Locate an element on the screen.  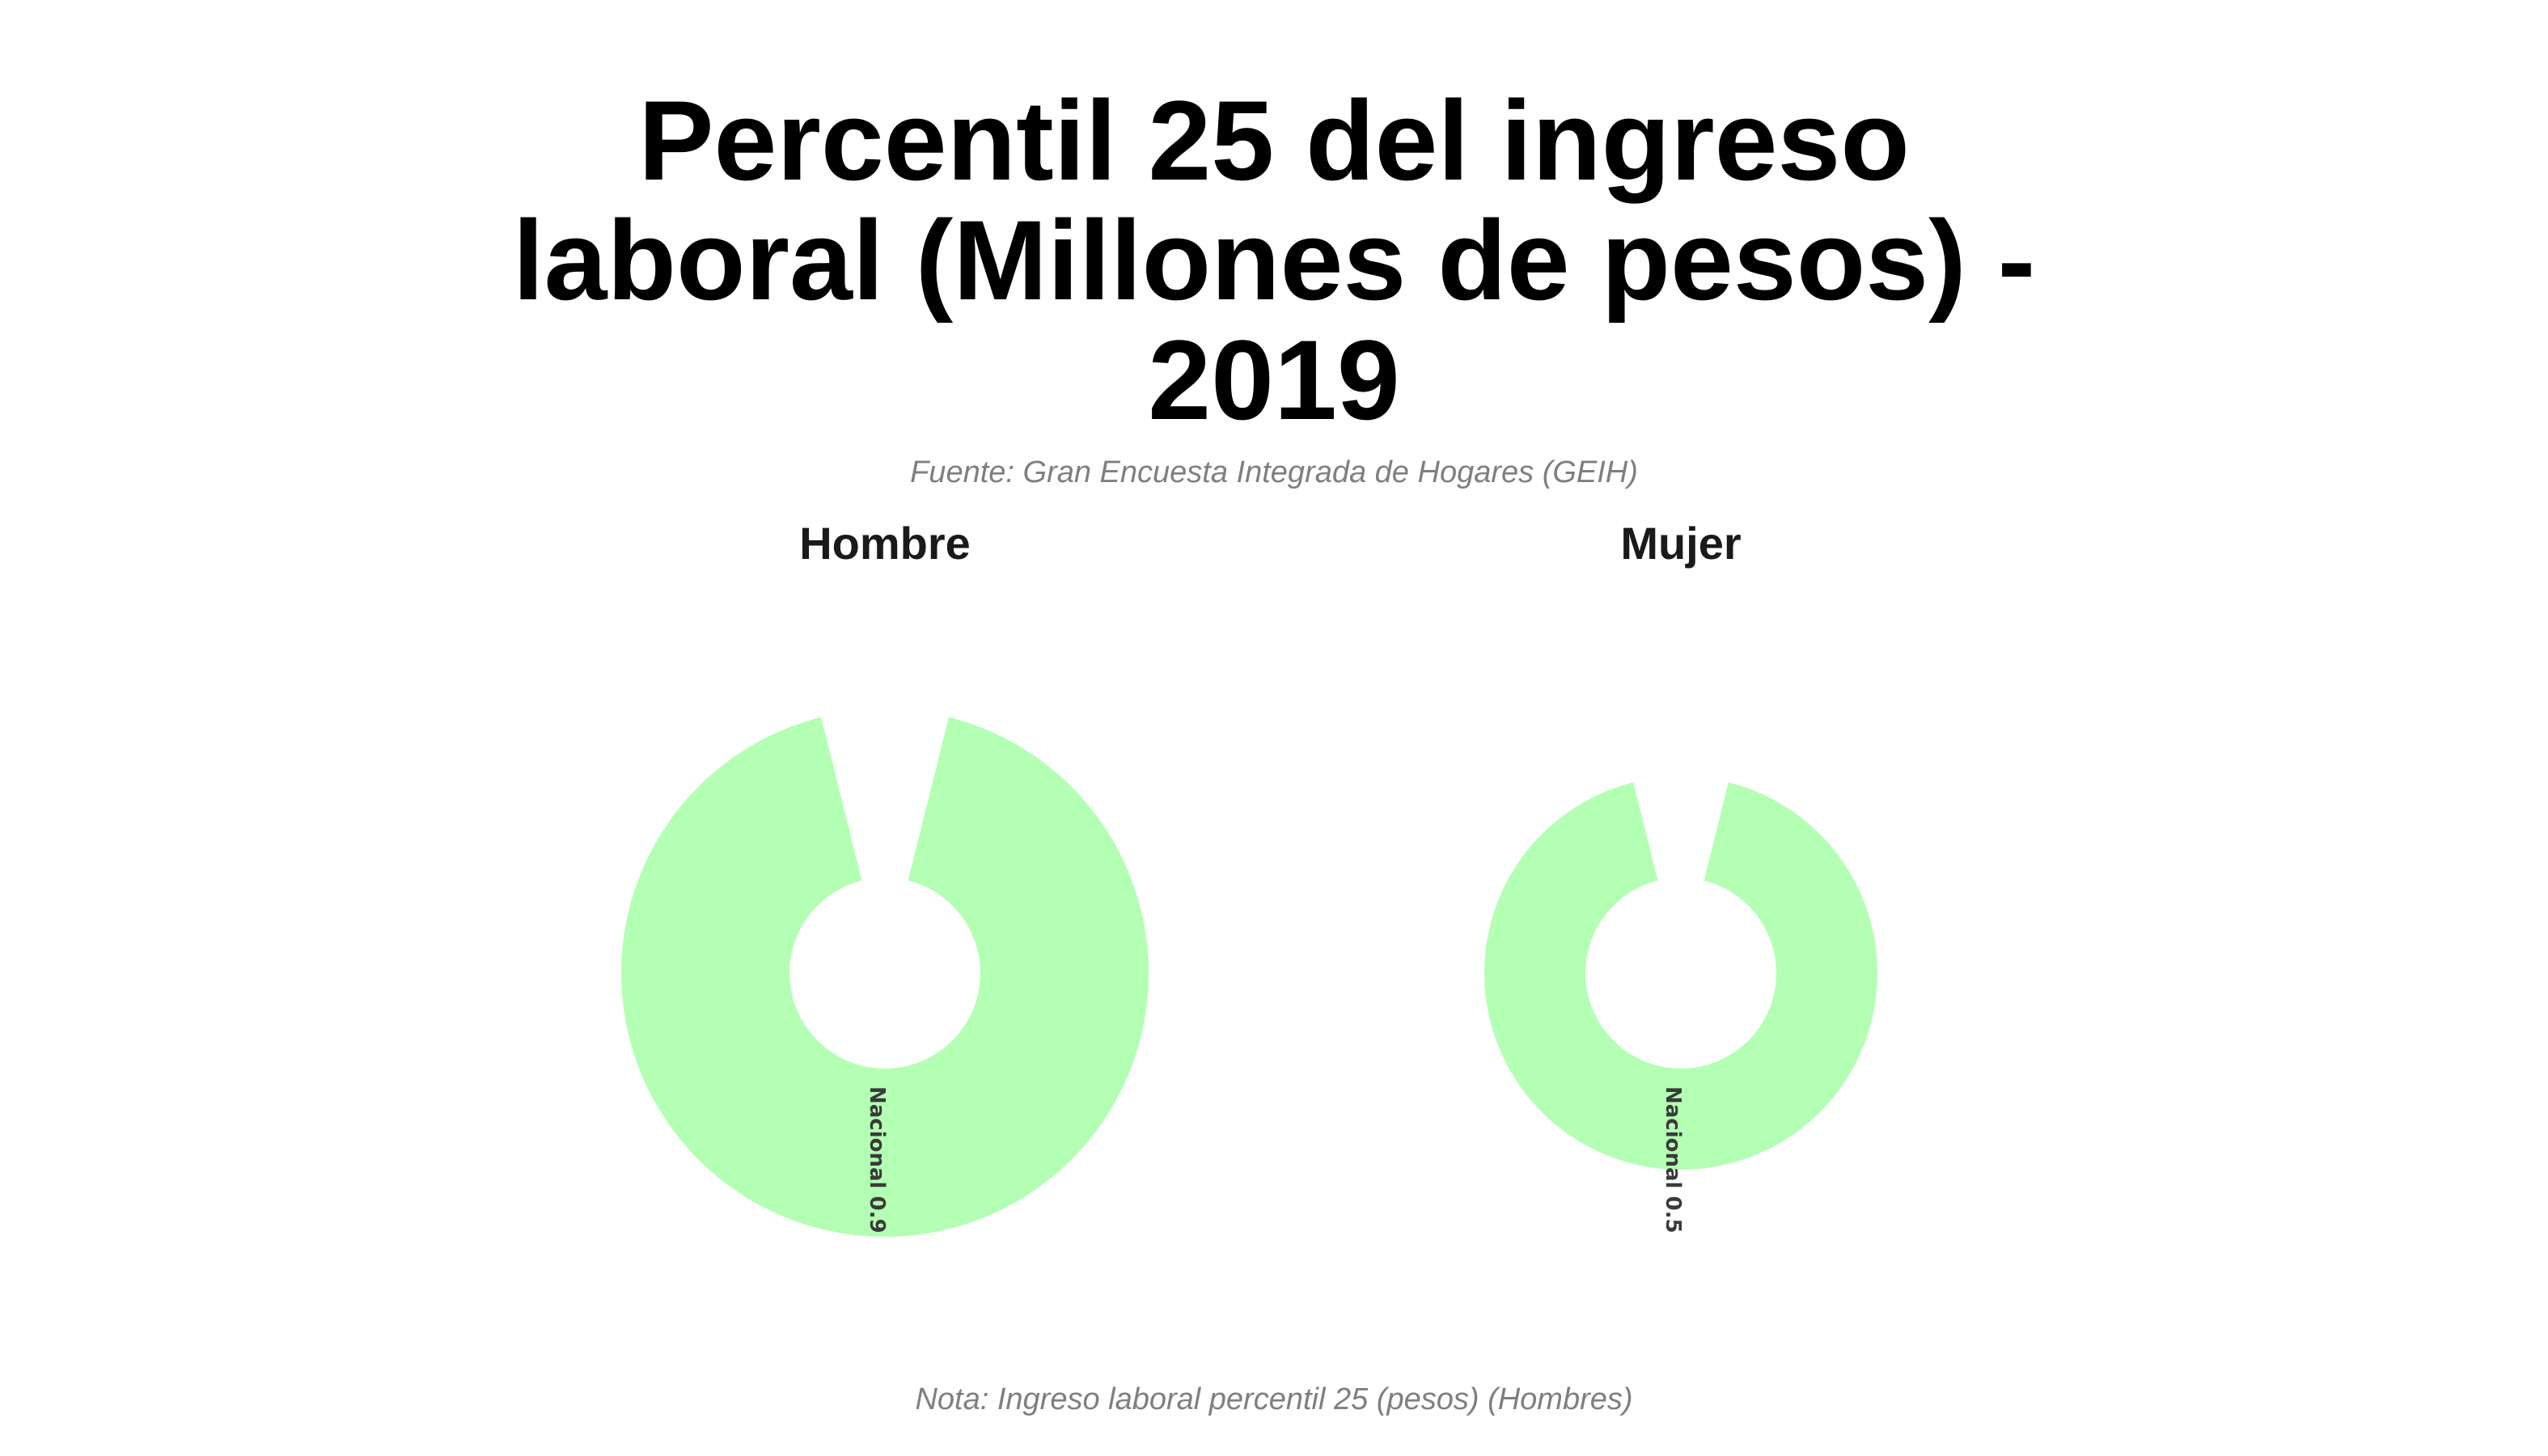
pie-panel-mujer: Nacional 0.5 is located at coordinates (1680, 1008).